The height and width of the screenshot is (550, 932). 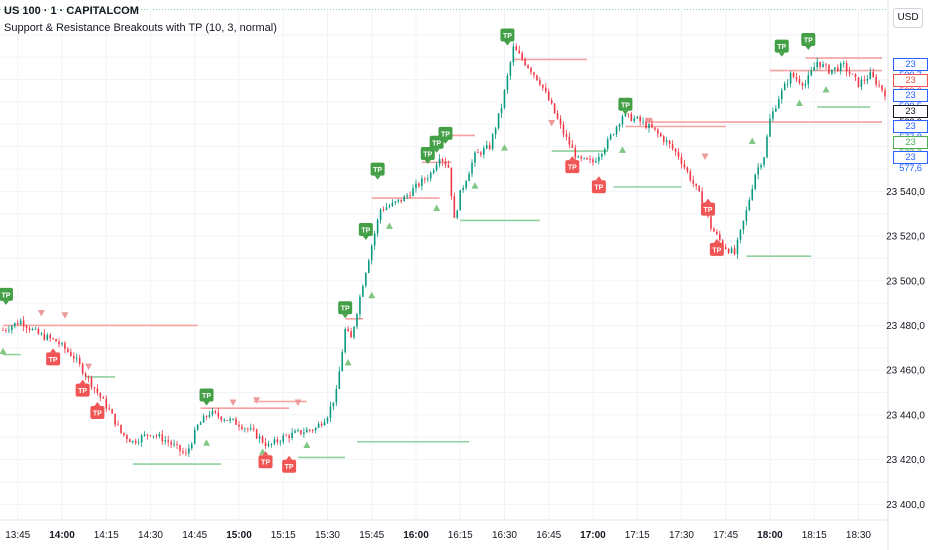 What do you see at coordinates (905, 326) in the screenshot?
I see `y-tick-label: 23 480,0` at bounding box center [905, 326].